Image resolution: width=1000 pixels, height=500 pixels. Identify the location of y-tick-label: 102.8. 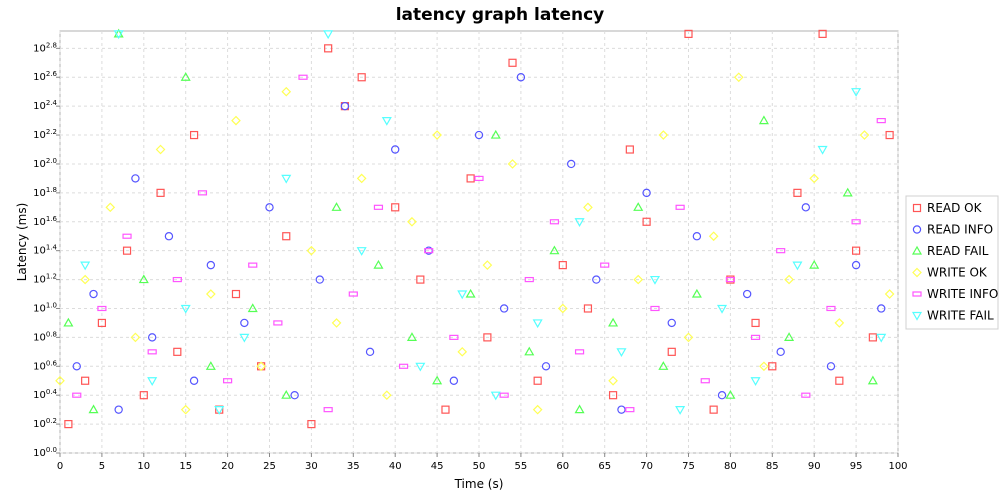
(45, 47).